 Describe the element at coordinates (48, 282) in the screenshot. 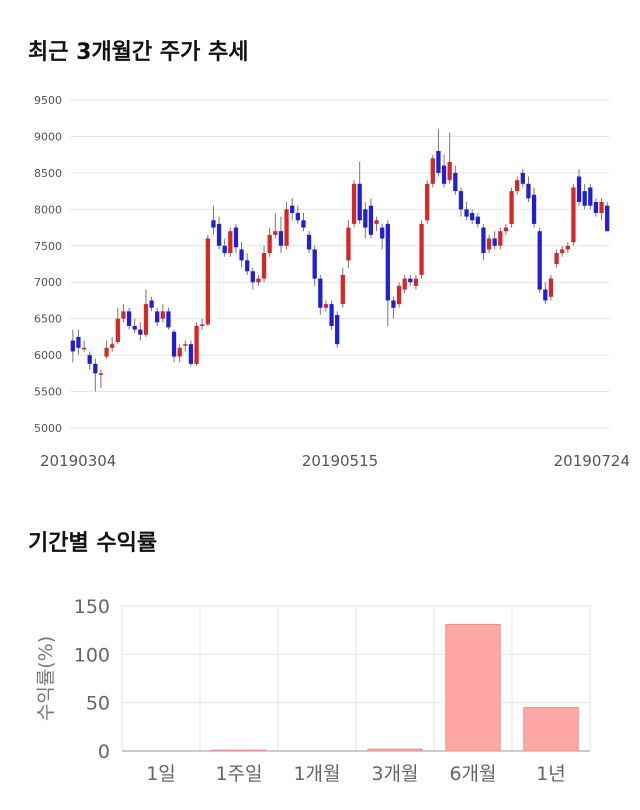

I see `y-tick-label: 7000` at that location.